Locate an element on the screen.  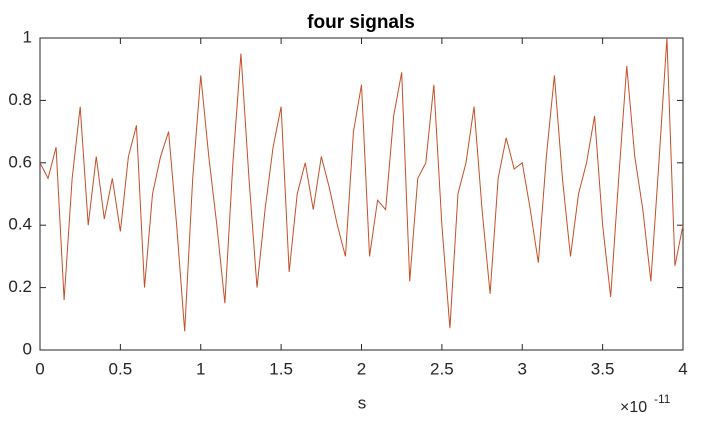
x-tick-label: 3.5 is located at coordinates (603, 368).